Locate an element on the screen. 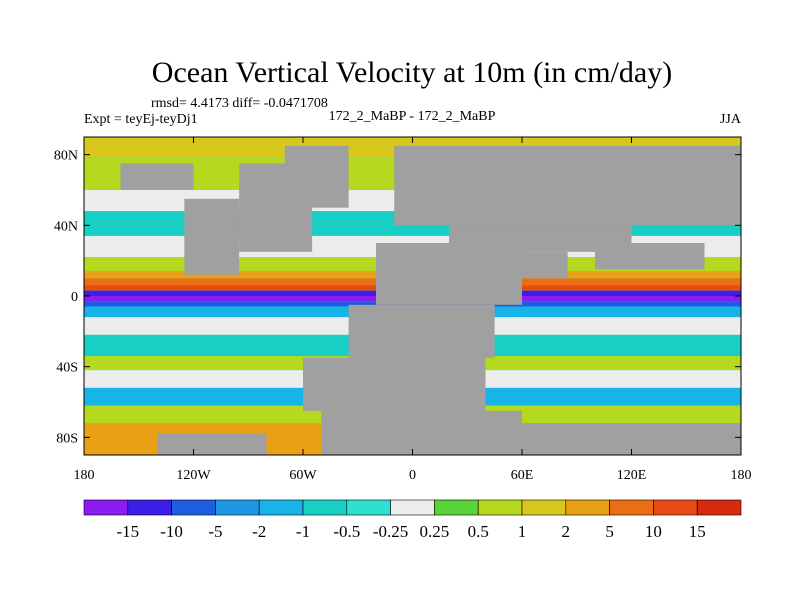  x-tick-label: 0 is located at coordinates (412, 475).